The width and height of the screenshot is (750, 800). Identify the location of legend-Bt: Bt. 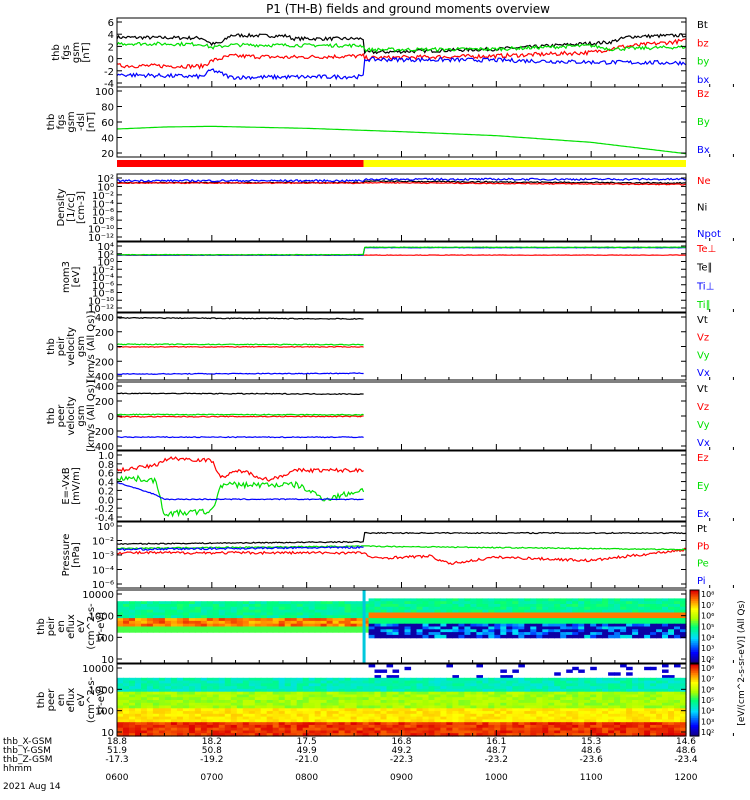
(702, 25).